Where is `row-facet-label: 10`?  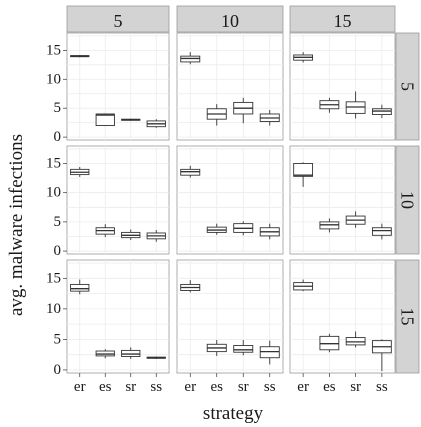 row-facet-label: 10 is located at coordinates (408, 200).